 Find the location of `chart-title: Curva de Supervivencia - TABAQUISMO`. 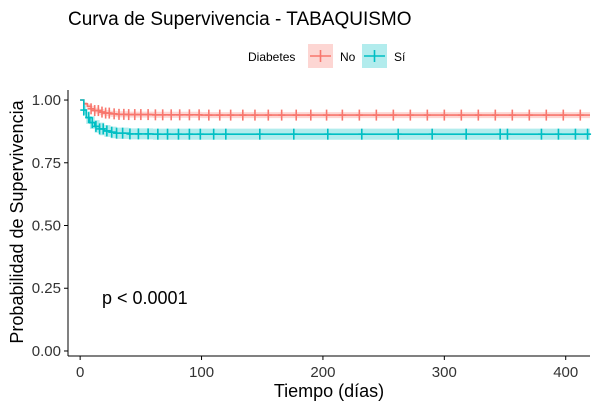

chart-title: Curva de Supervivencia - TABAQUISMO is located at coordinates (240, 19).